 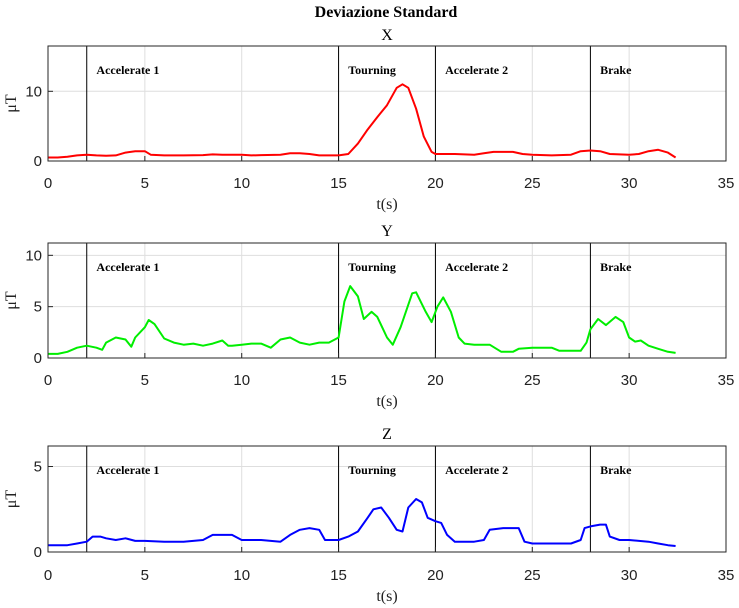 I want to click on series-line-z, so click(x=362, y=522).